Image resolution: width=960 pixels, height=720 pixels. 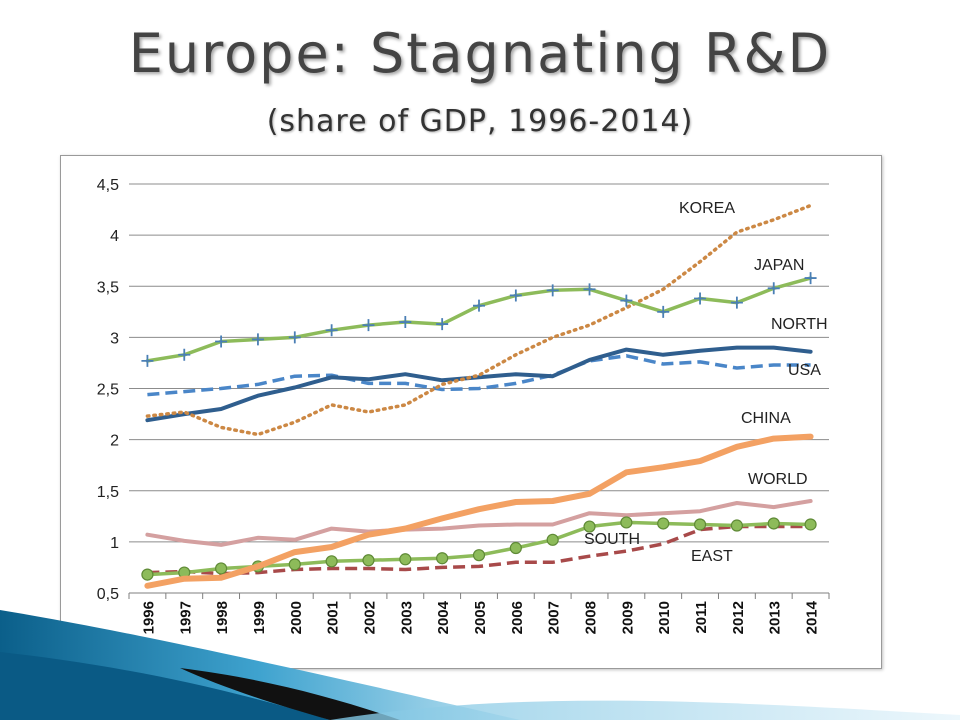 What do you see at coordinates (259, 617) in the screenshot?
I see `x-tick-label: 1999` at bounding box center [259, 617].